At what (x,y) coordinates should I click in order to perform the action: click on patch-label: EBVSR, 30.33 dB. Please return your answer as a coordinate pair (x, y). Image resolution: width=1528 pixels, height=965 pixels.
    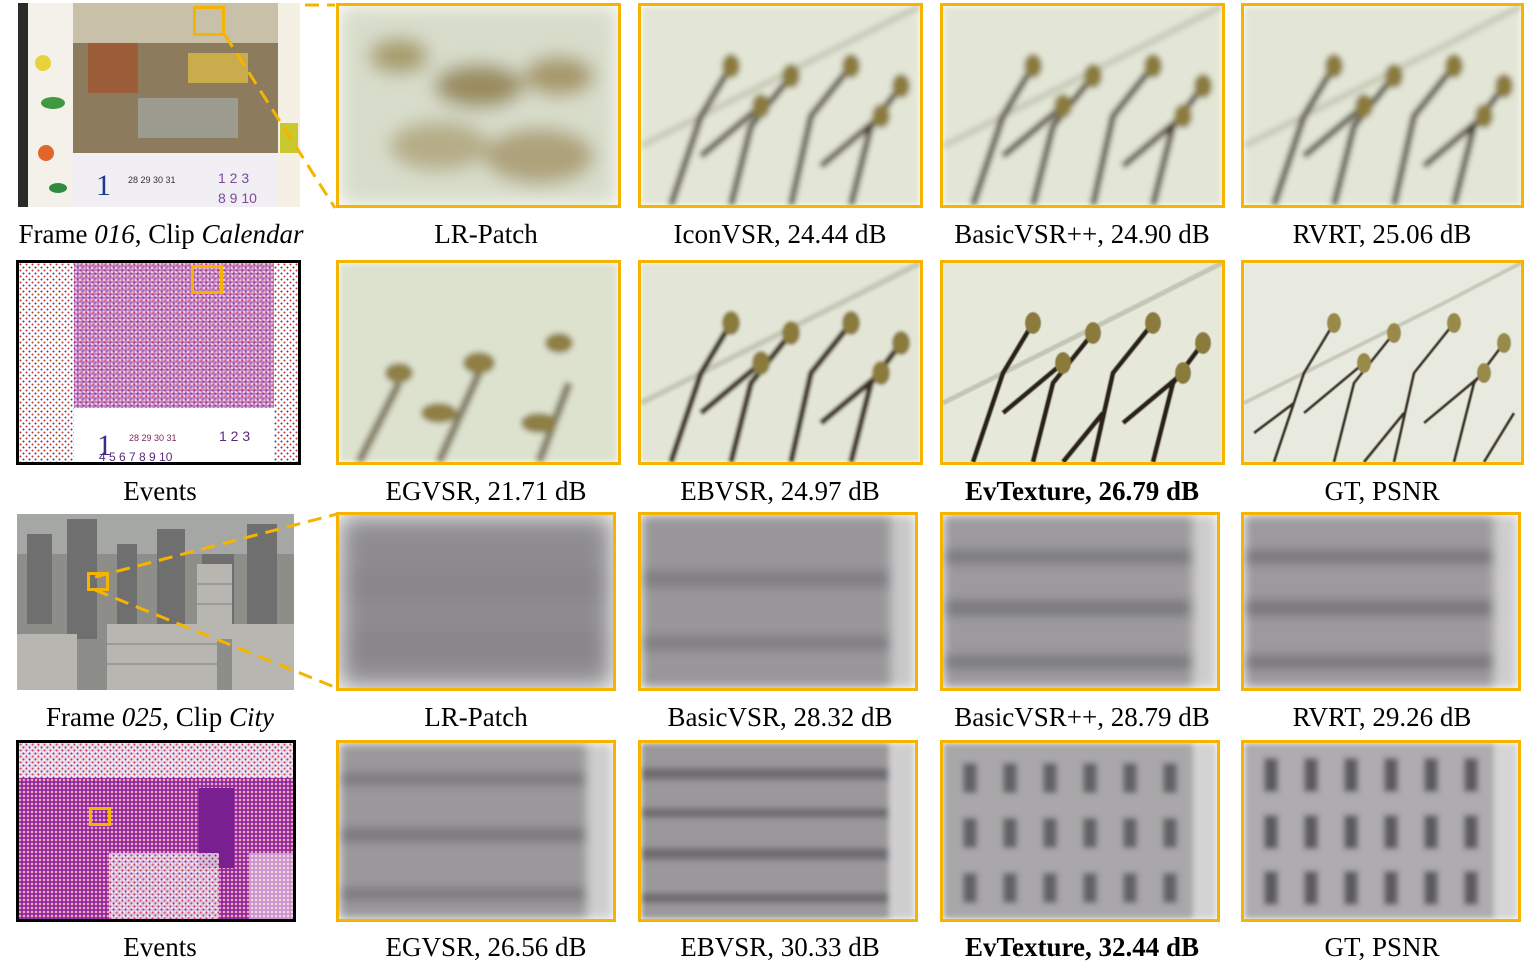
    Looking at the image, I should click on (780, 947).